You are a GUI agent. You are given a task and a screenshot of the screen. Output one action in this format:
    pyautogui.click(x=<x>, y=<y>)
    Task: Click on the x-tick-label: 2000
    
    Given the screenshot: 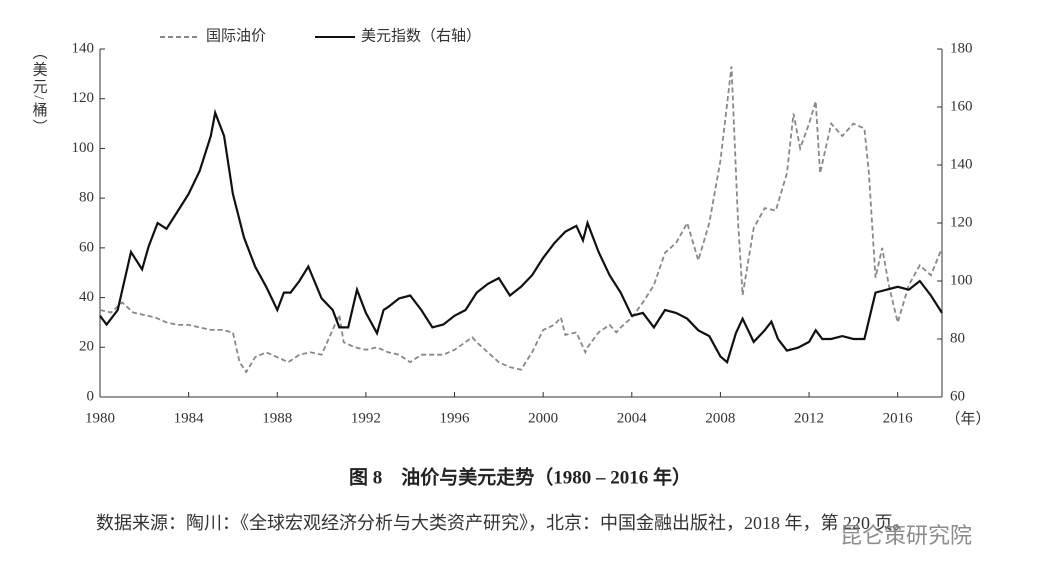 What is the action you would take?
    pyautogui.click(x=543, y=418)
    